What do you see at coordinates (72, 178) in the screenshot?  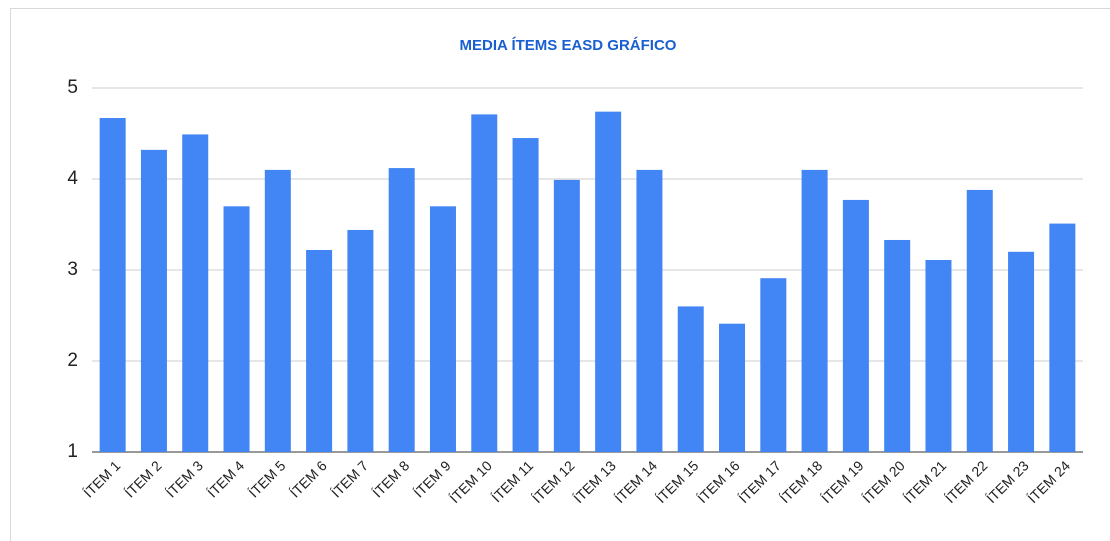 I see `y-tick-label: 4` at bounding box center [72, 178].